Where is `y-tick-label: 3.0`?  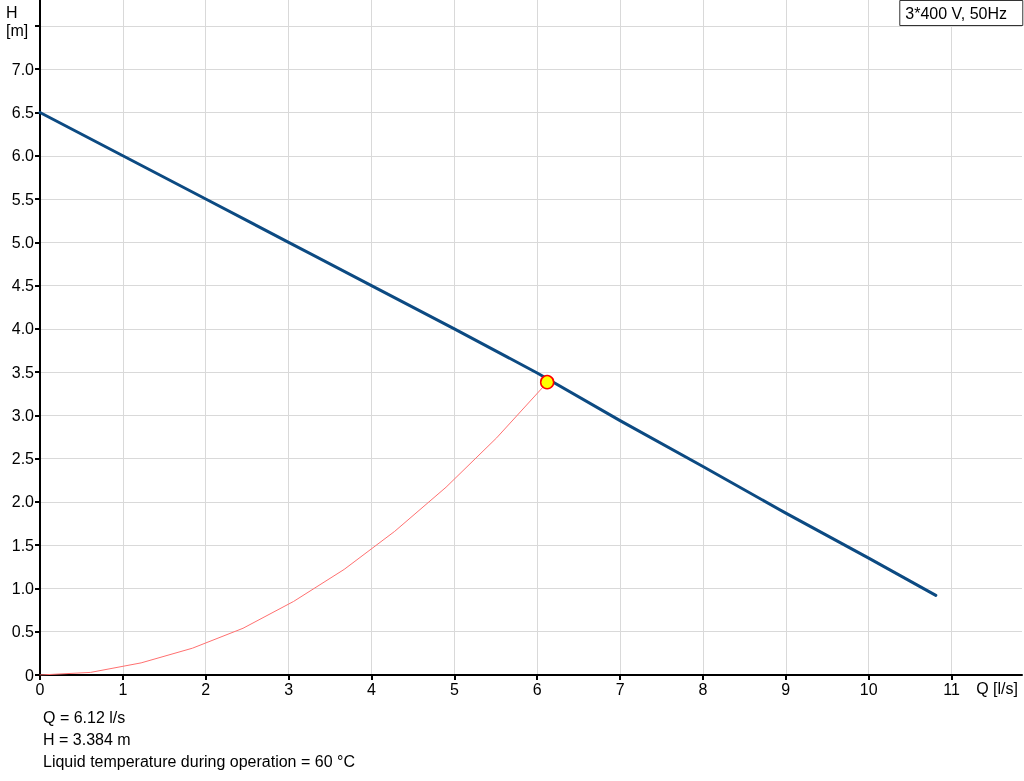
y-tick-label: 3.0 is located at coordinates (23, 415).